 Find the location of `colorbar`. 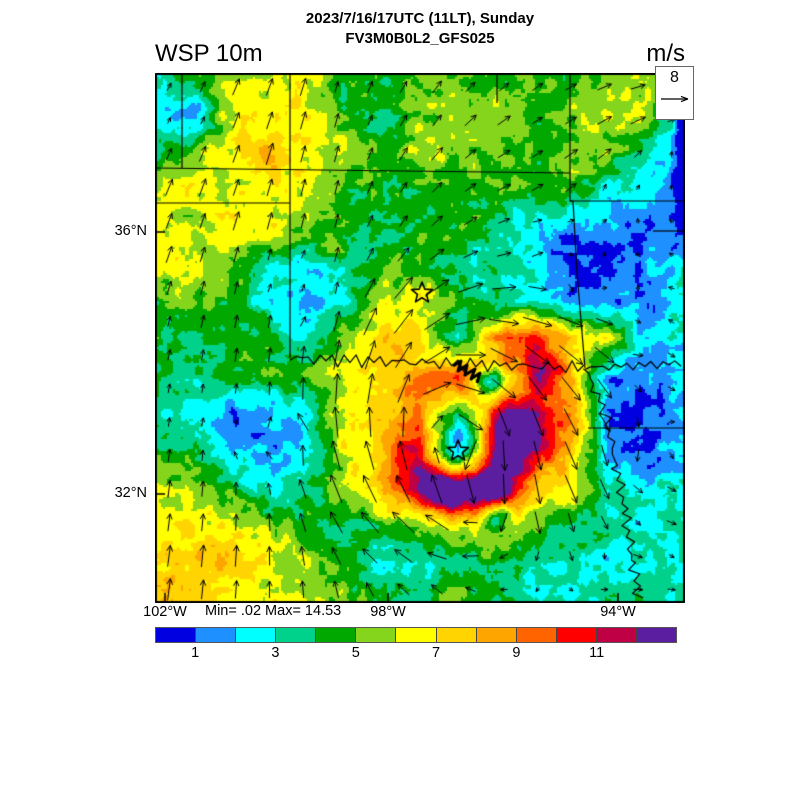

colorbar is located at coordinates (416, 635).